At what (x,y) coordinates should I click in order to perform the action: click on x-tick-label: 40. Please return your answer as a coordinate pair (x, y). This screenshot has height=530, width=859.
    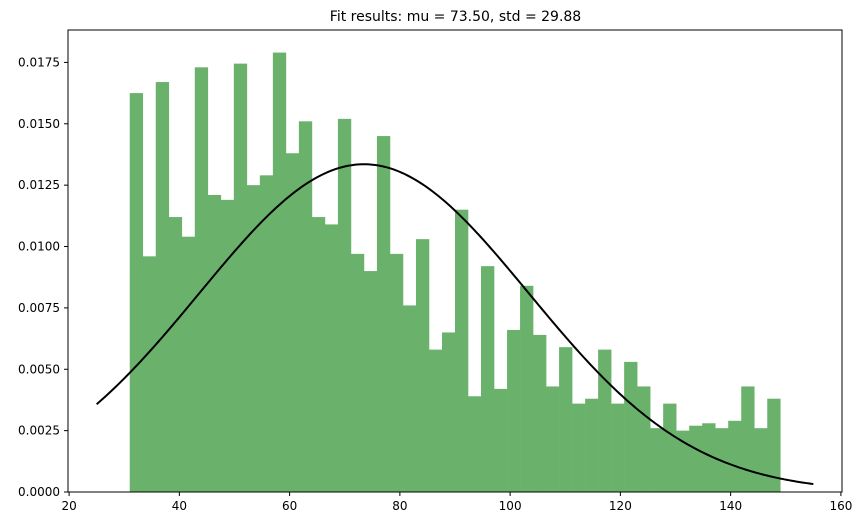
    Looking at the image, I should click on (179, 506).